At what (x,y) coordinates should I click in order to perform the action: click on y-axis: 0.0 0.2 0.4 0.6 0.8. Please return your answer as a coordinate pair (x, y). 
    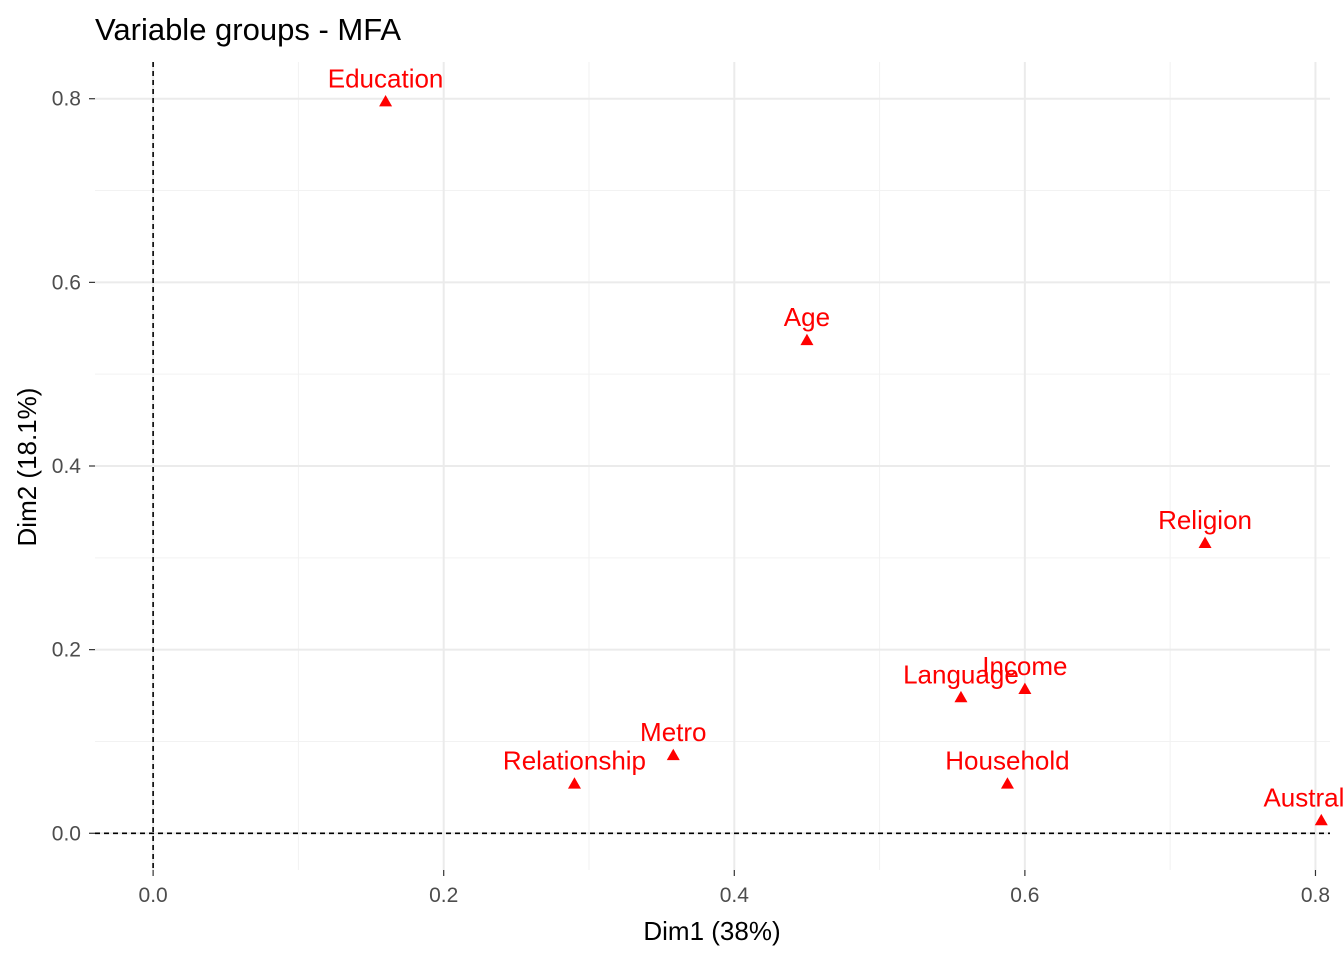
    Looking at the image, I should click on (73, 466).